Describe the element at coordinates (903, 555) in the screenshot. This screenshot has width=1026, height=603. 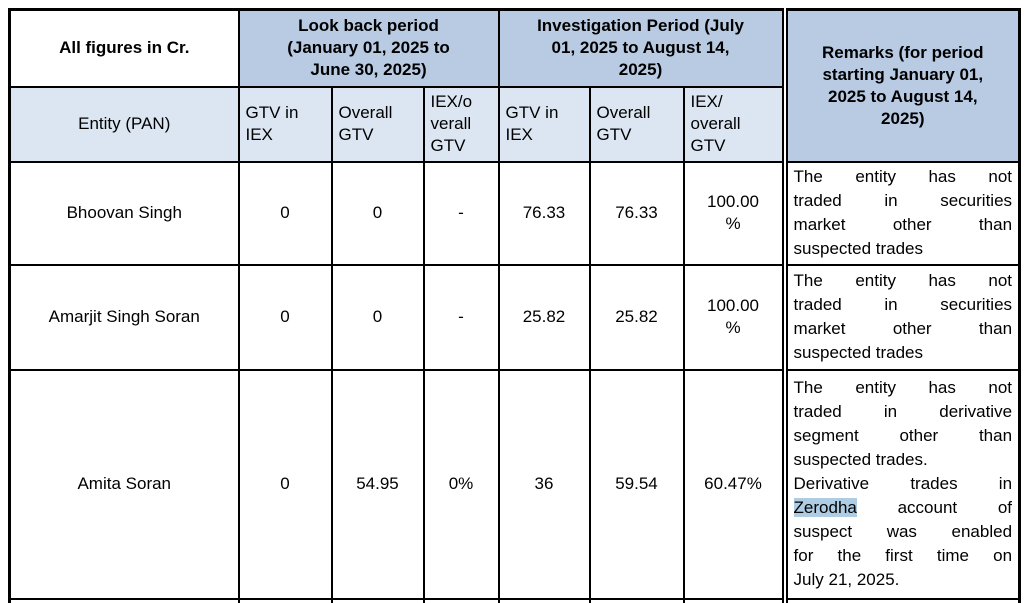
I see `remarks-line: for the first time on` at that location.